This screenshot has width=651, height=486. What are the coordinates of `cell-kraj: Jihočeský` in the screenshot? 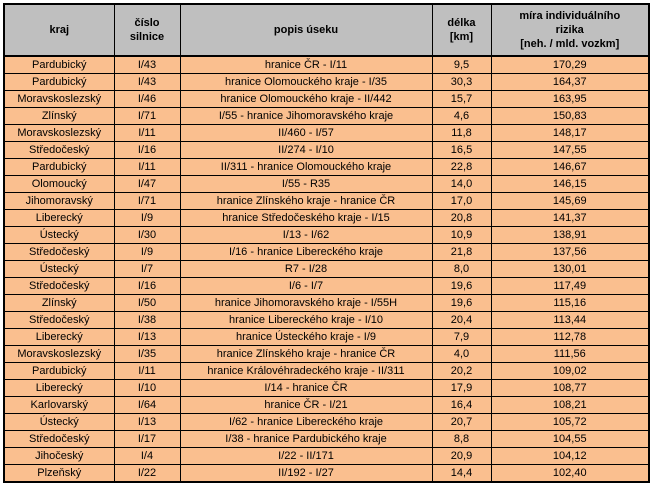 It's located at (59, 456).